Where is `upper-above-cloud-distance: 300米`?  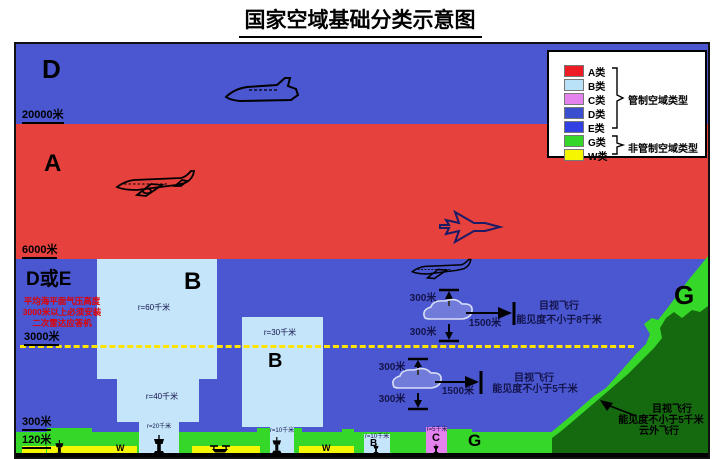 upper-above-cloud-distance: 300米 is located at coordinates (423, 298).